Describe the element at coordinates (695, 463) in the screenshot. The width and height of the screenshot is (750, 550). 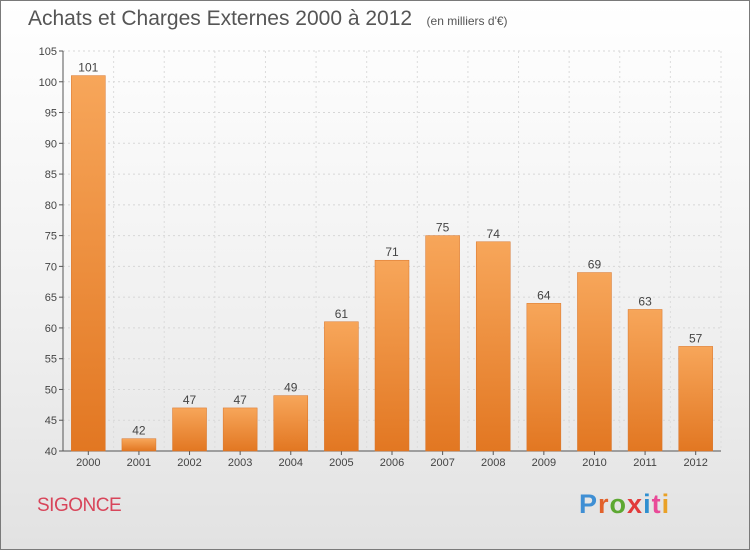
I see `x-tick-label: 2012` at that location.